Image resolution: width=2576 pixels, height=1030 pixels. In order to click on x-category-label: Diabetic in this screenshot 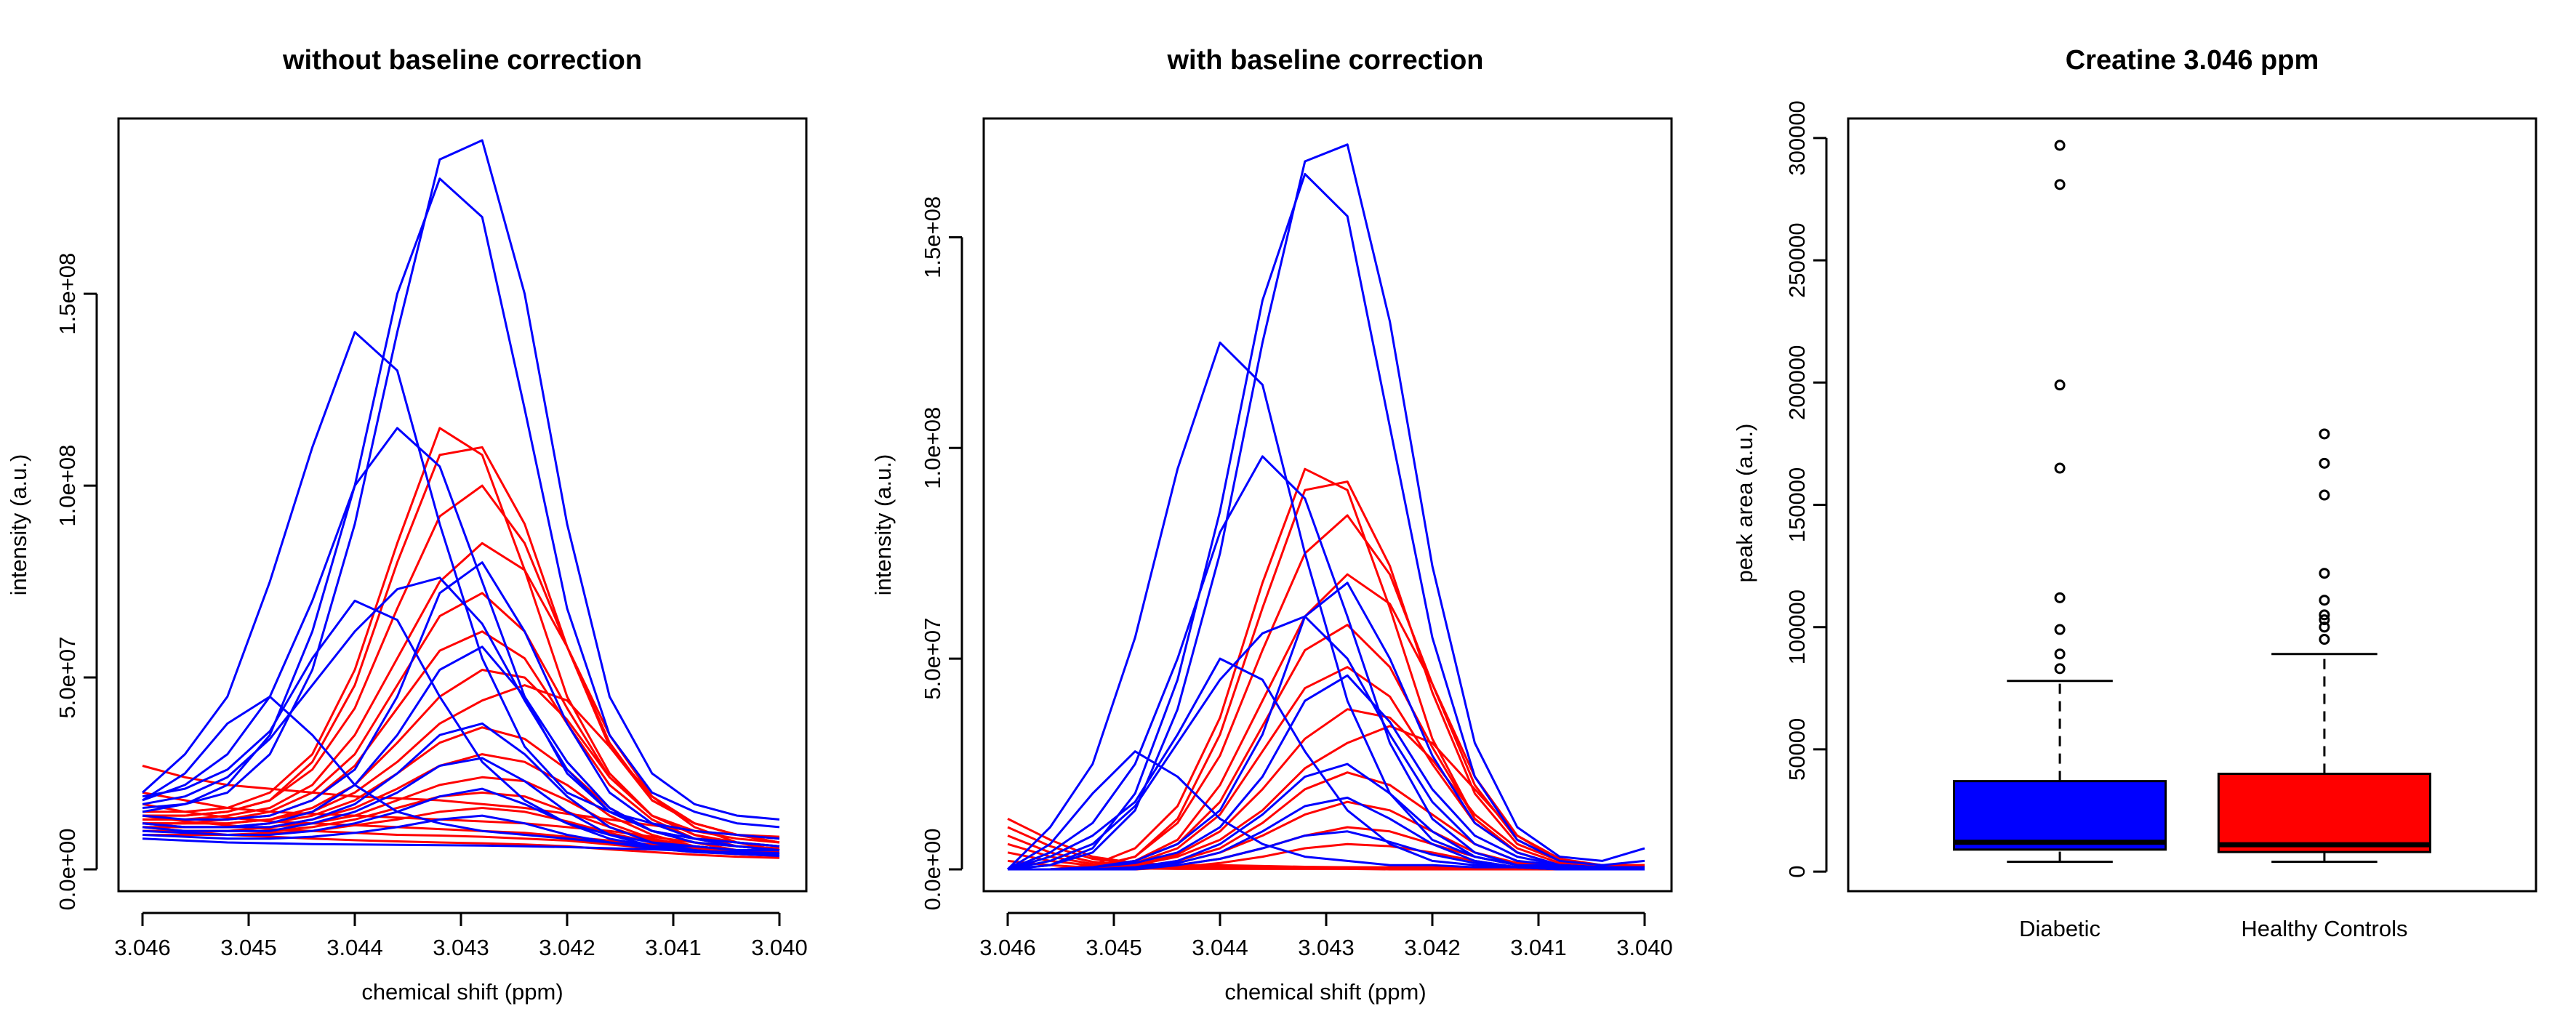, I will do `click(2059, 929)`.